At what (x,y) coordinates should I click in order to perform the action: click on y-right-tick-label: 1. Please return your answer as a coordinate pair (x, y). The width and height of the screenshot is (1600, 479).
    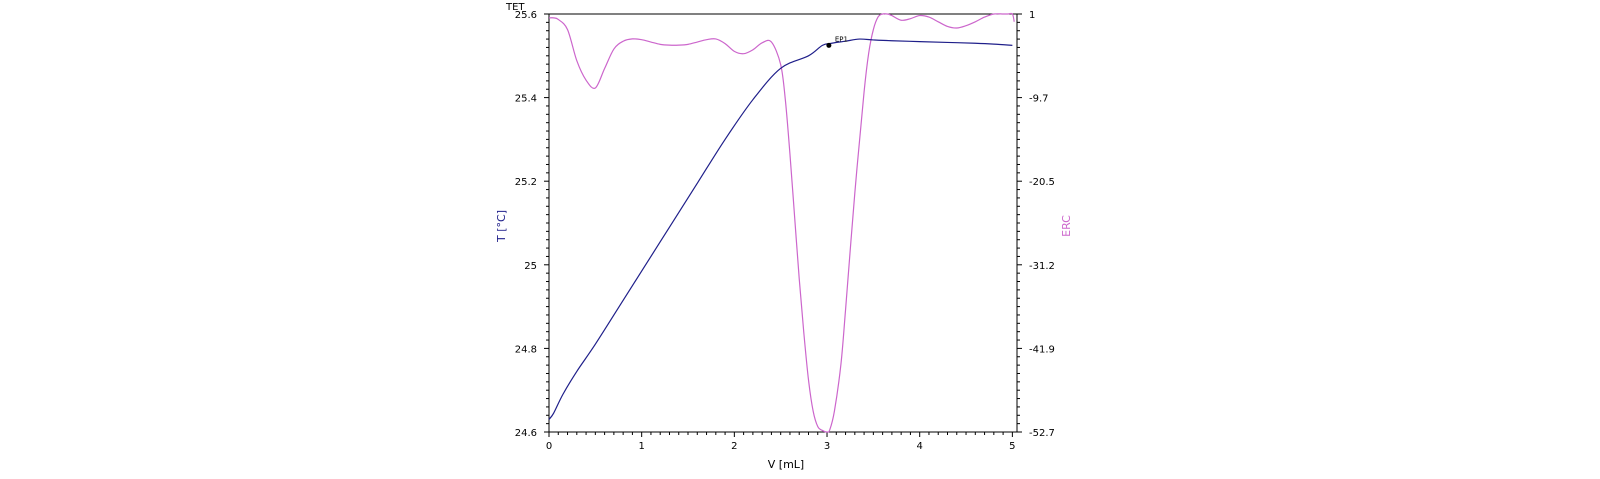
    Looking at the image, I should click on (1032, 15).